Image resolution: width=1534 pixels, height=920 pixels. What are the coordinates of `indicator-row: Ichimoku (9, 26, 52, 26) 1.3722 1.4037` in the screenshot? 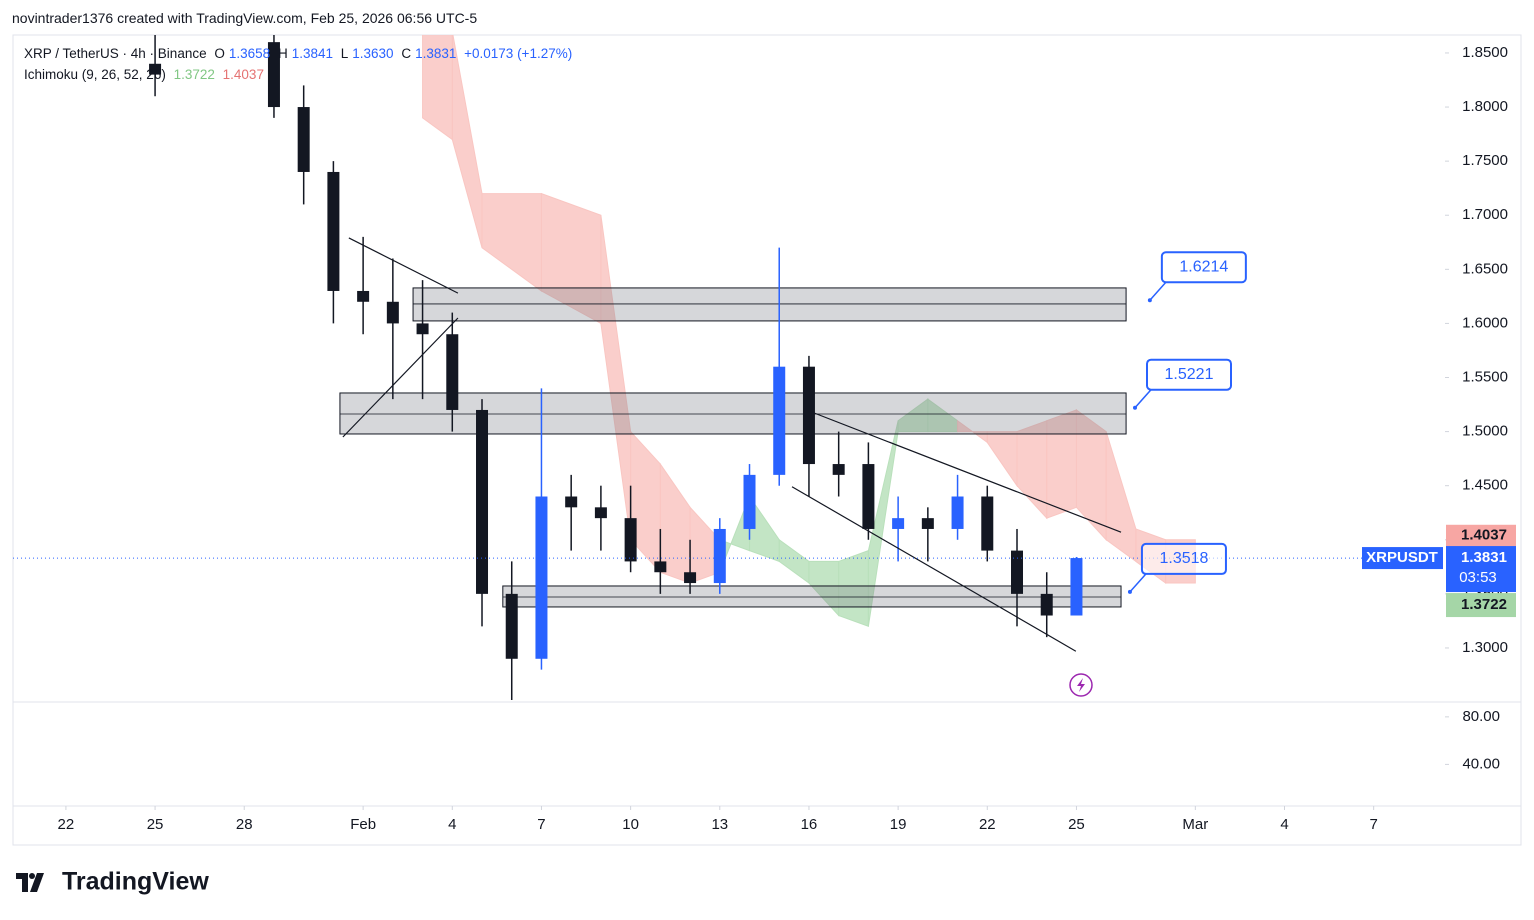 It's located at (146, 74).